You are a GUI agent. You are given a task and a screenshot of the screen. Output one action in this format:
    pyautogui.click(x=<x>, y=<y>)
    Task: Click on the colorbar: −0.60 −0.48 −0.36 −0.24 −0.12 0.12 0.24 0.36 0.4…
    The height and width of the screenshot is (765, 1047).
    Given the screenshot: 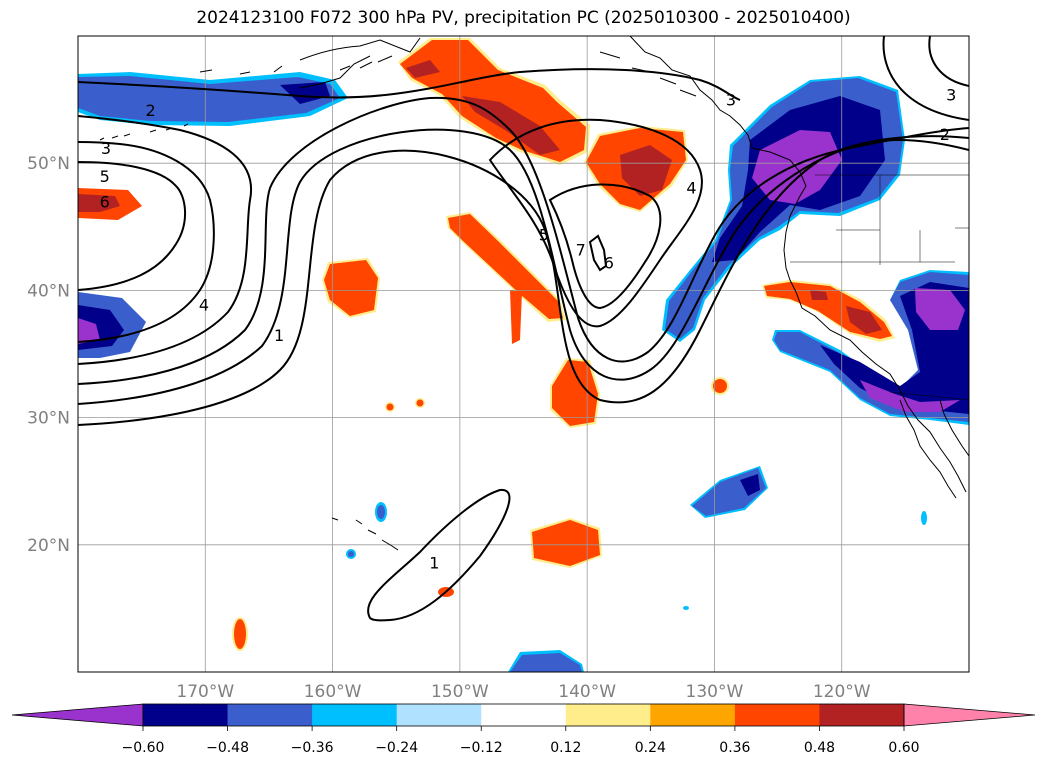 What is the action you would take?
    pyautogui.click(x=523, y=729)
    